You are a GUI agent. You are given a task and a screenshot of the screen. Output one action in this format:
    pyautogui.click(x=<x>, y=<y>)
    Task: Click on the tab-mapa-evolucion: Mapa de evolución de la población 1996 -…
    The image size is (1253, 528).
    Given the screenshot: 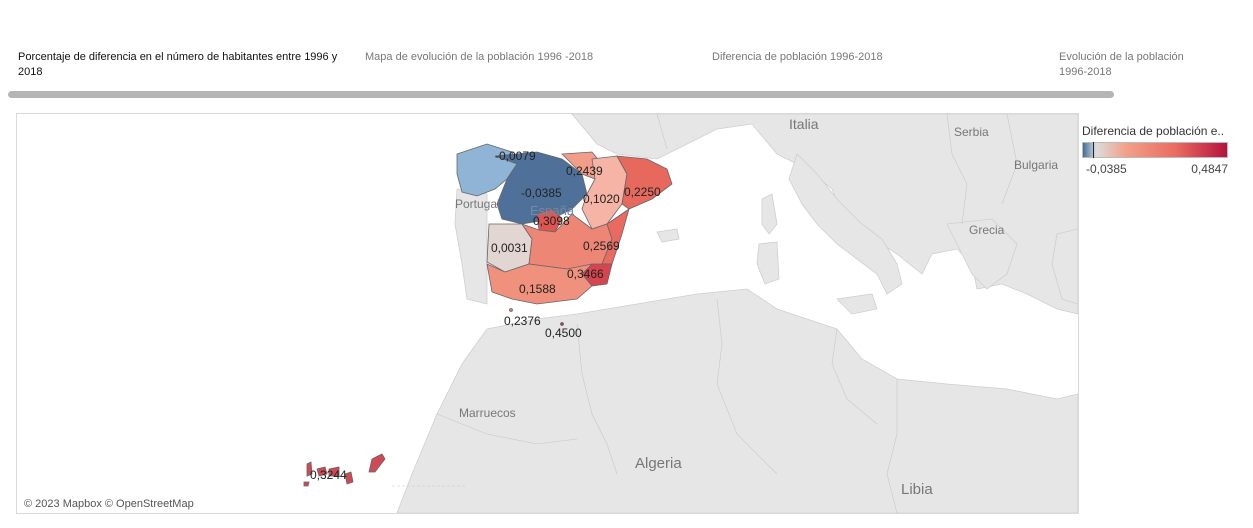 What is the action you would take?
    pyautogui.click(x=479, y=57)
    